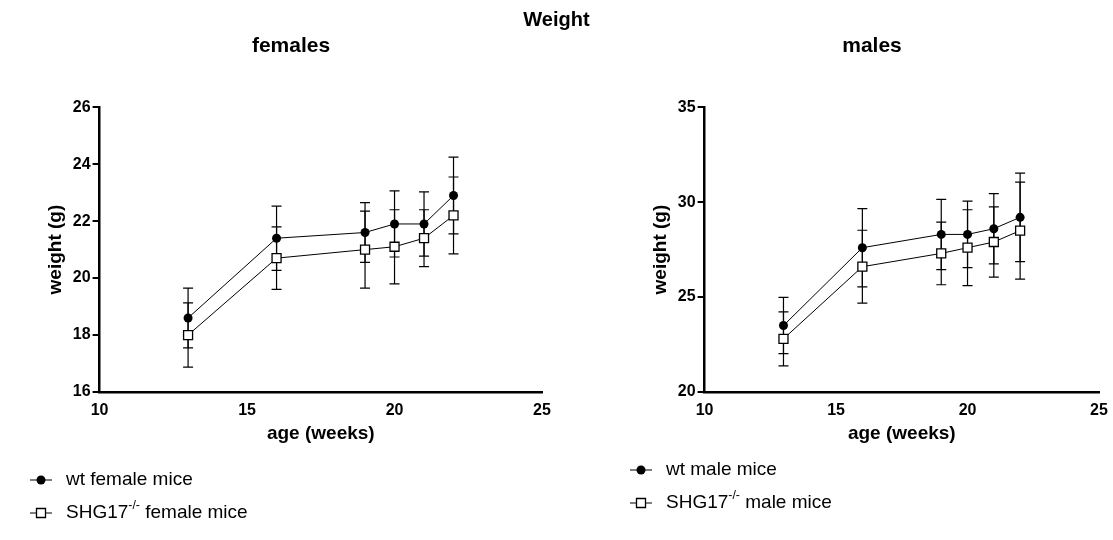 The width and height of the screenshot is (1113, 540). What do you see at coordinates (686, 296) in the screenshot?
I see `y-tick-label: 25` at bounding box center [686, 296].